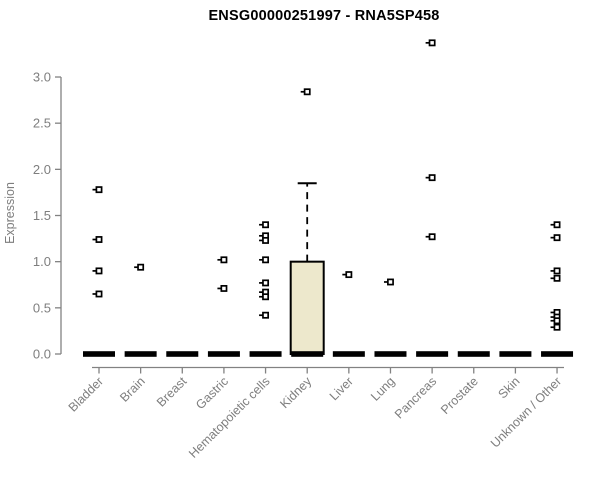 The width and height of the screenshot is (600, 500). I want to click on x-axis-label: Prostate, so click(459, 395).